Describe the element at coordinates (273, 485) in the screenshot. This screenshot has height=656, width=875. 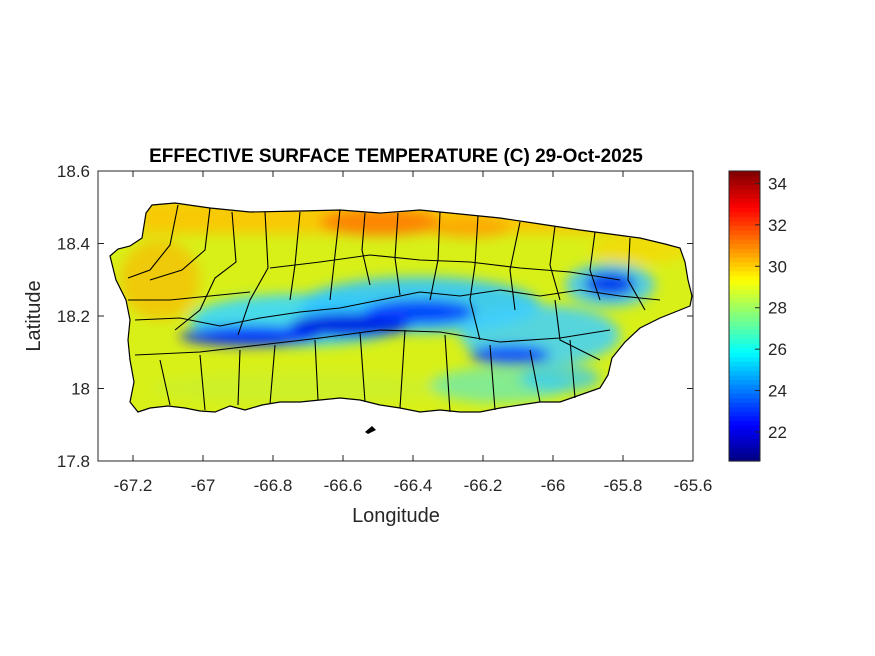
I see `x-tick-label: -66.8` at that location.